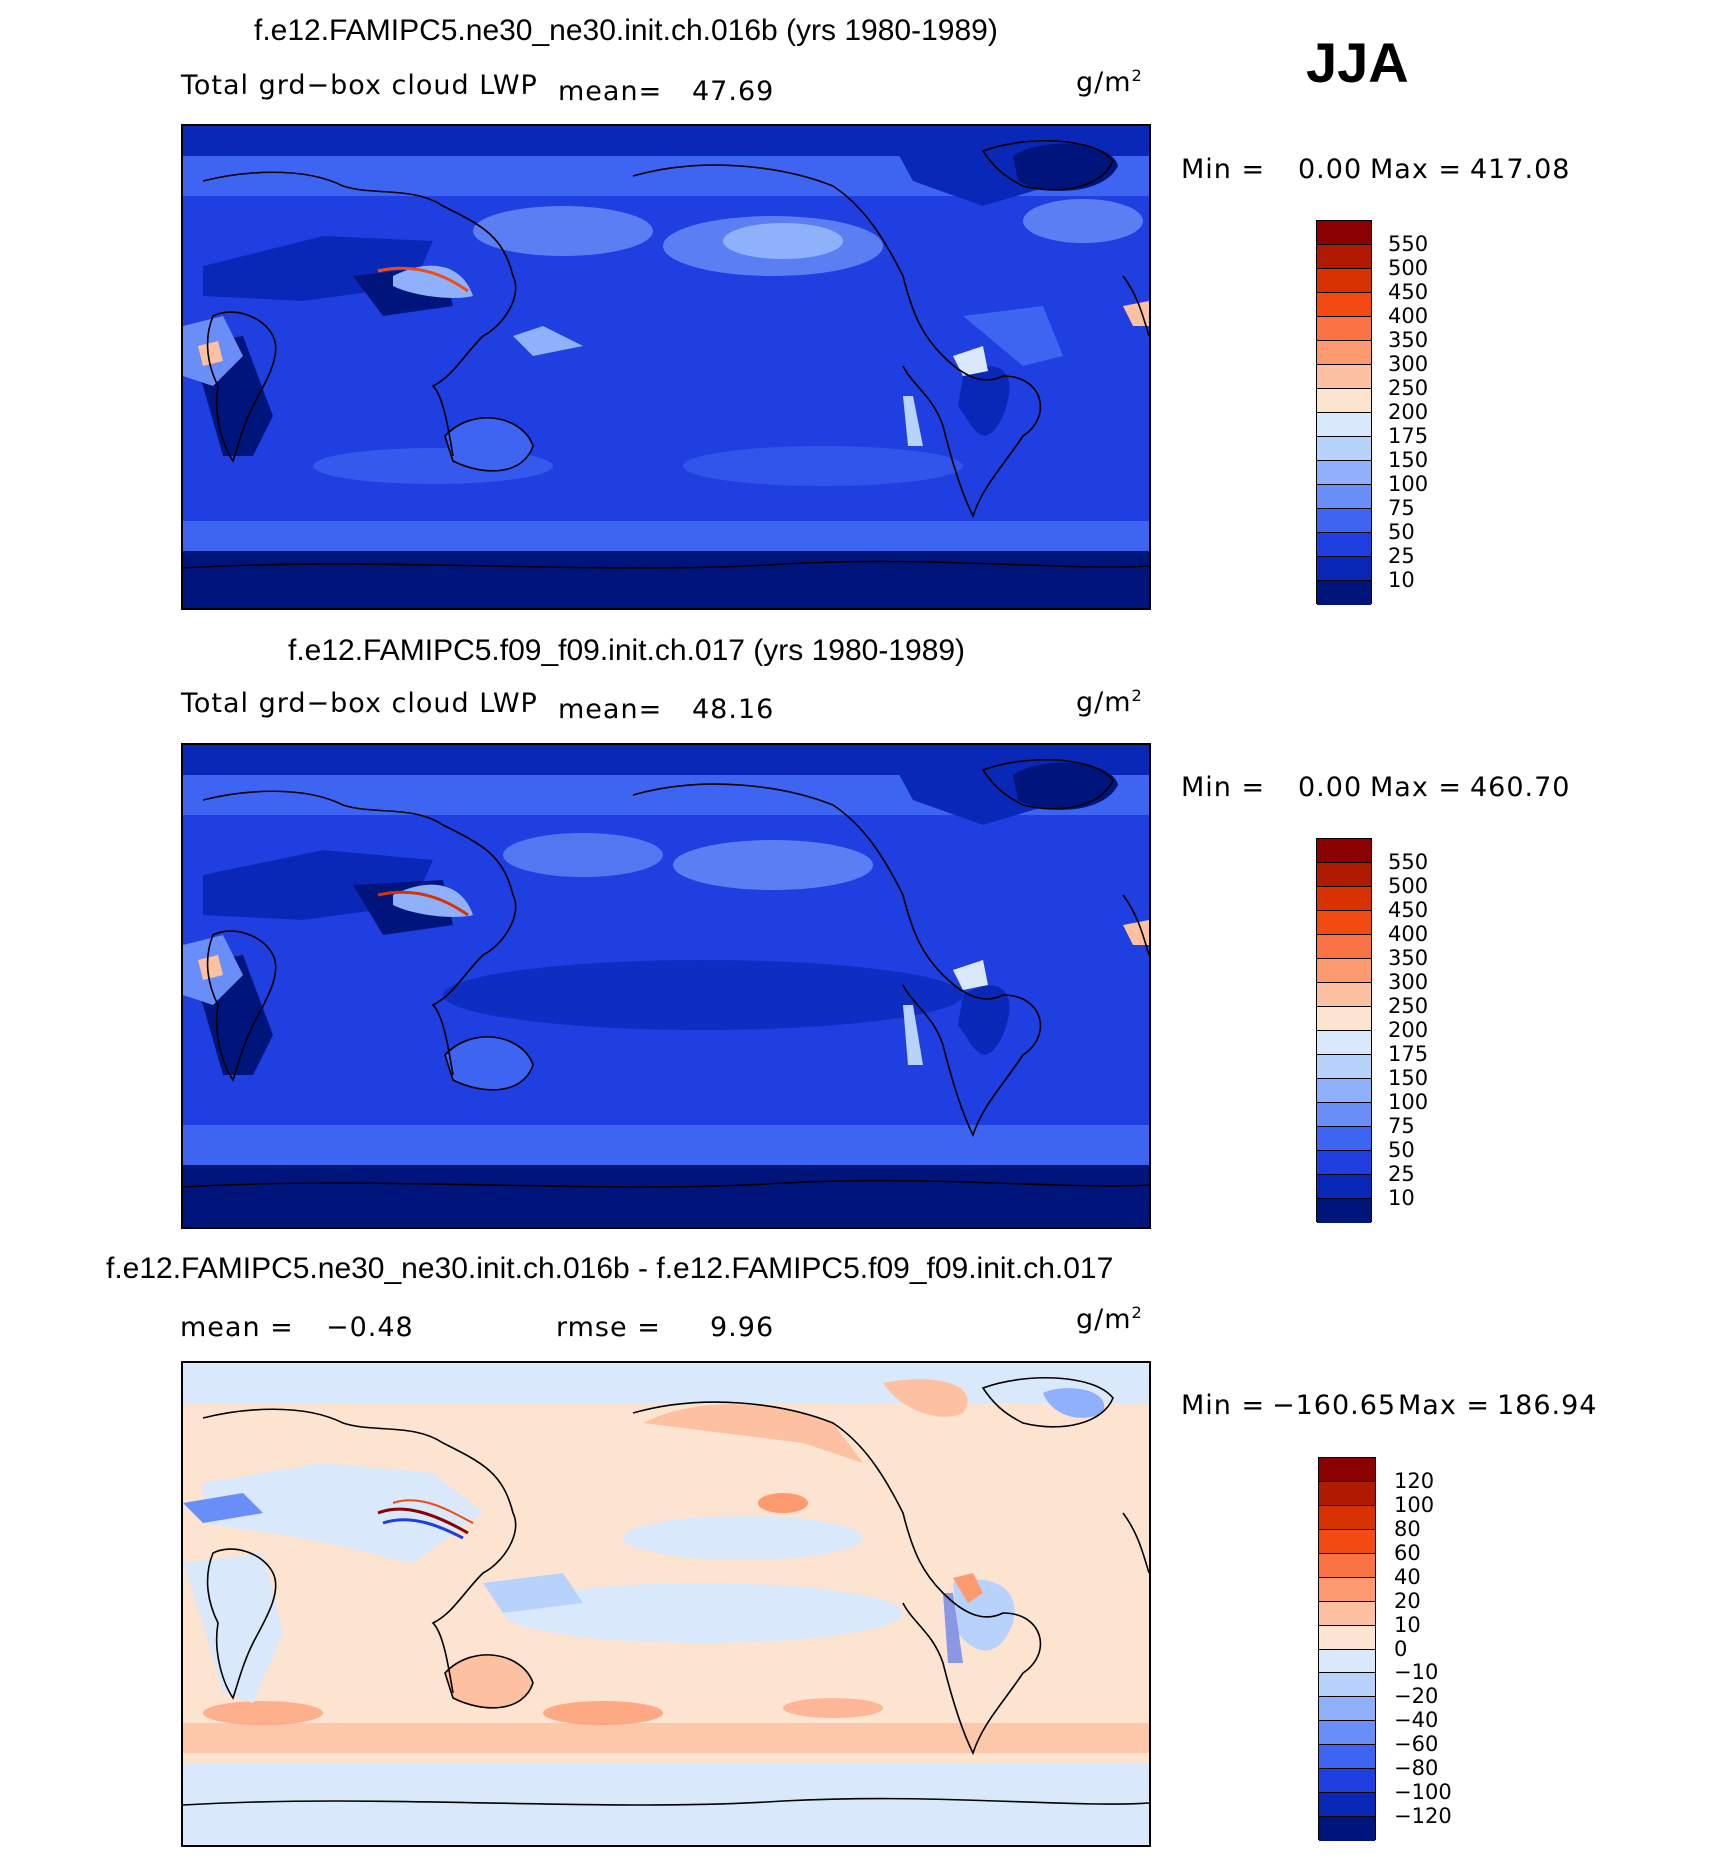 The height and width of the screenshot is (1858, 1710). What do you see at coordinates (1414, 1480) in the screenshot?
I see `colorbar-tick-label: 120` at bounding box center [1414, 1480].